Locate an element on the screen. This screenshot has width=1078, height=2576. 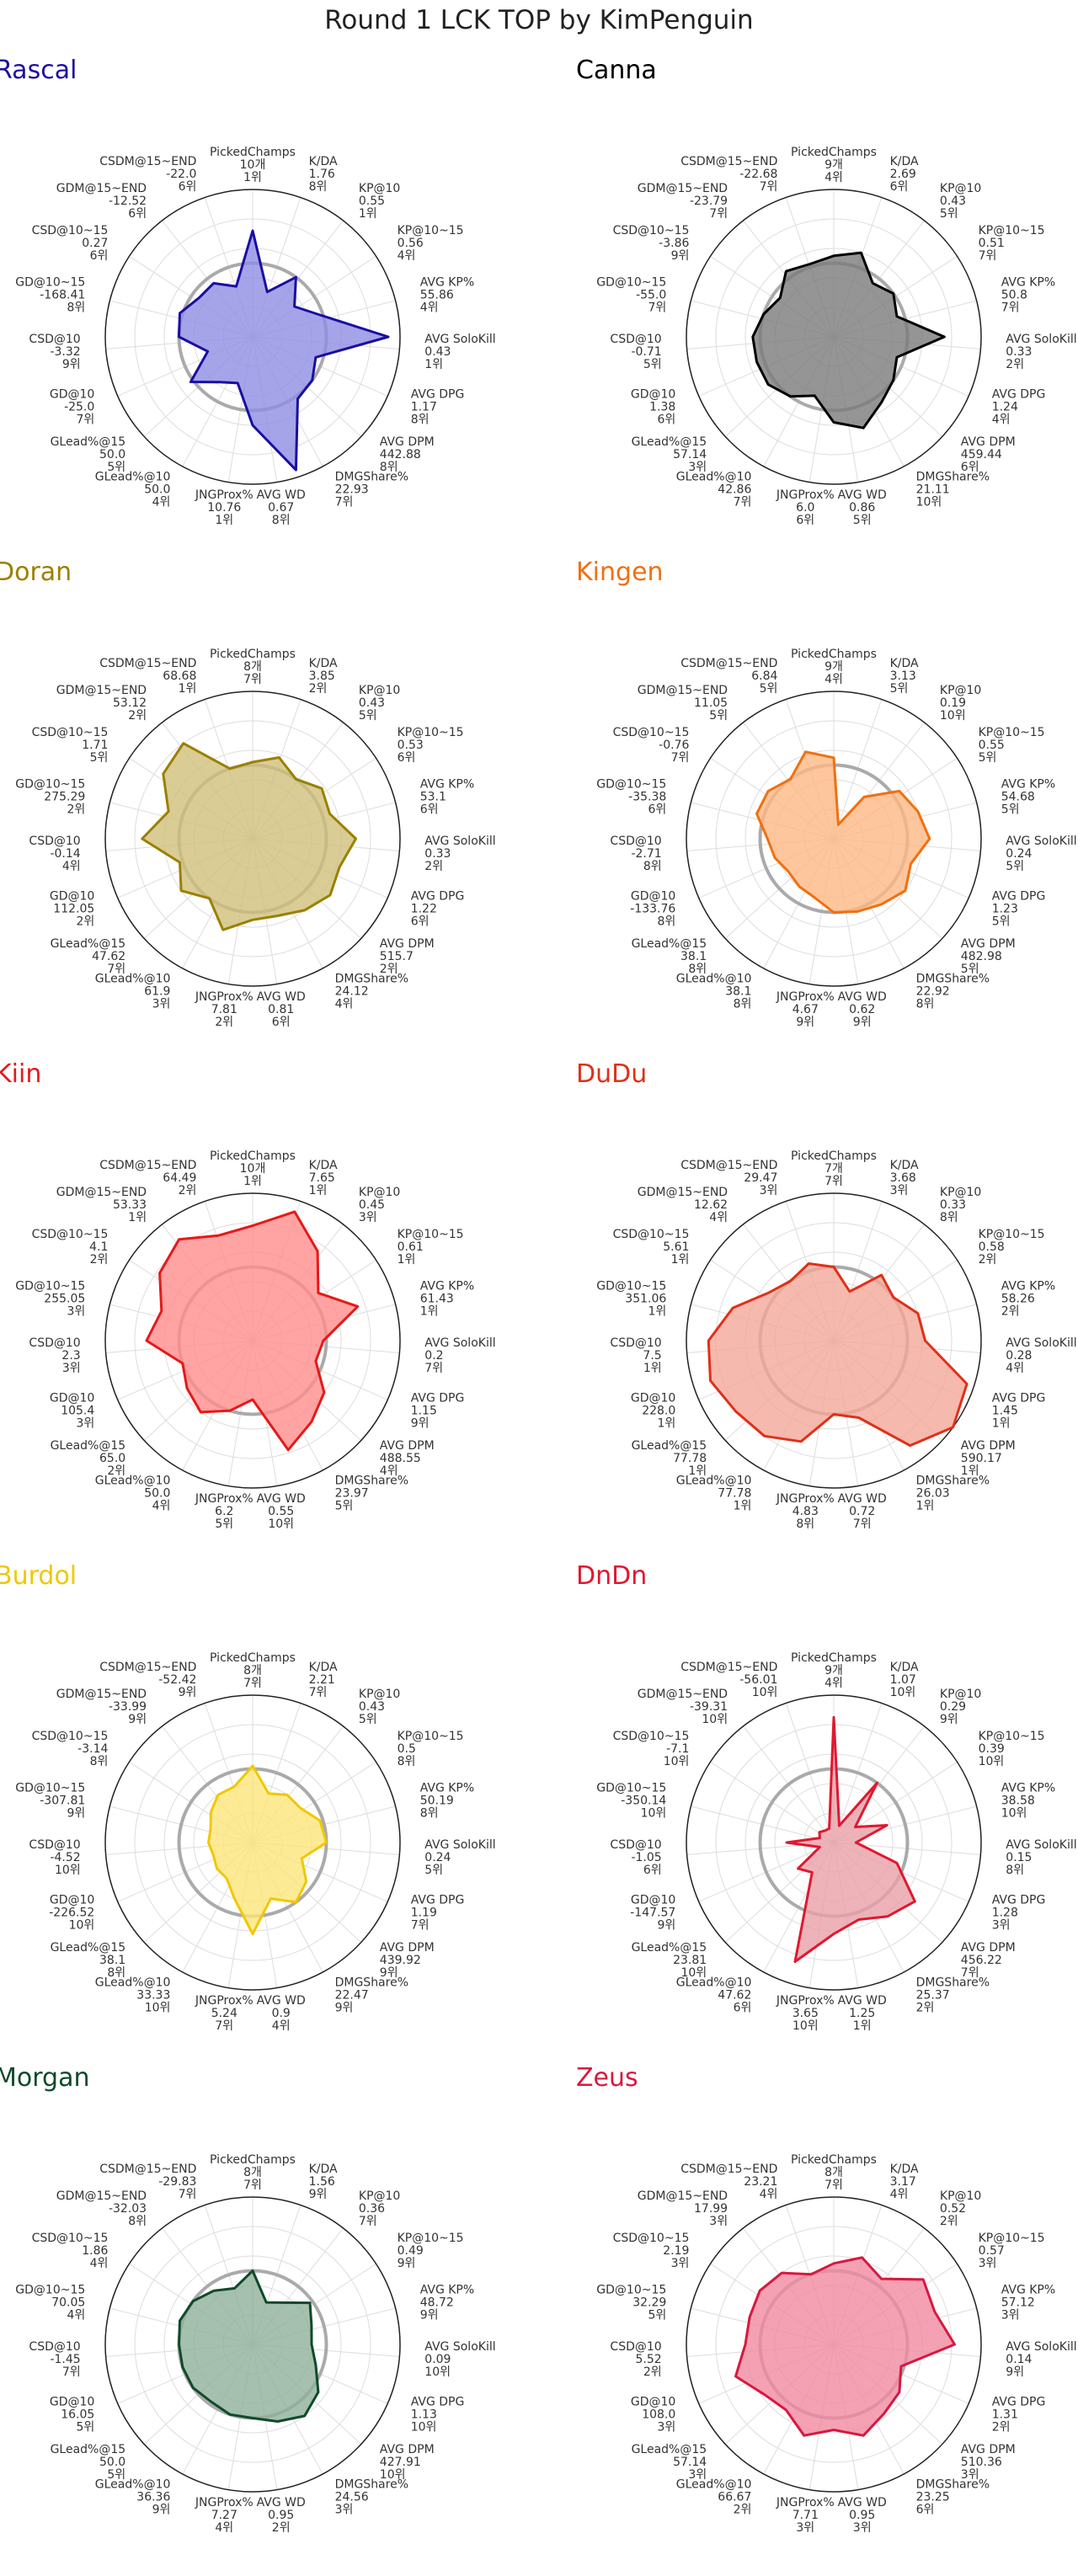
axis-label: CSDM@15~END is located at coordinates (728, 2169).